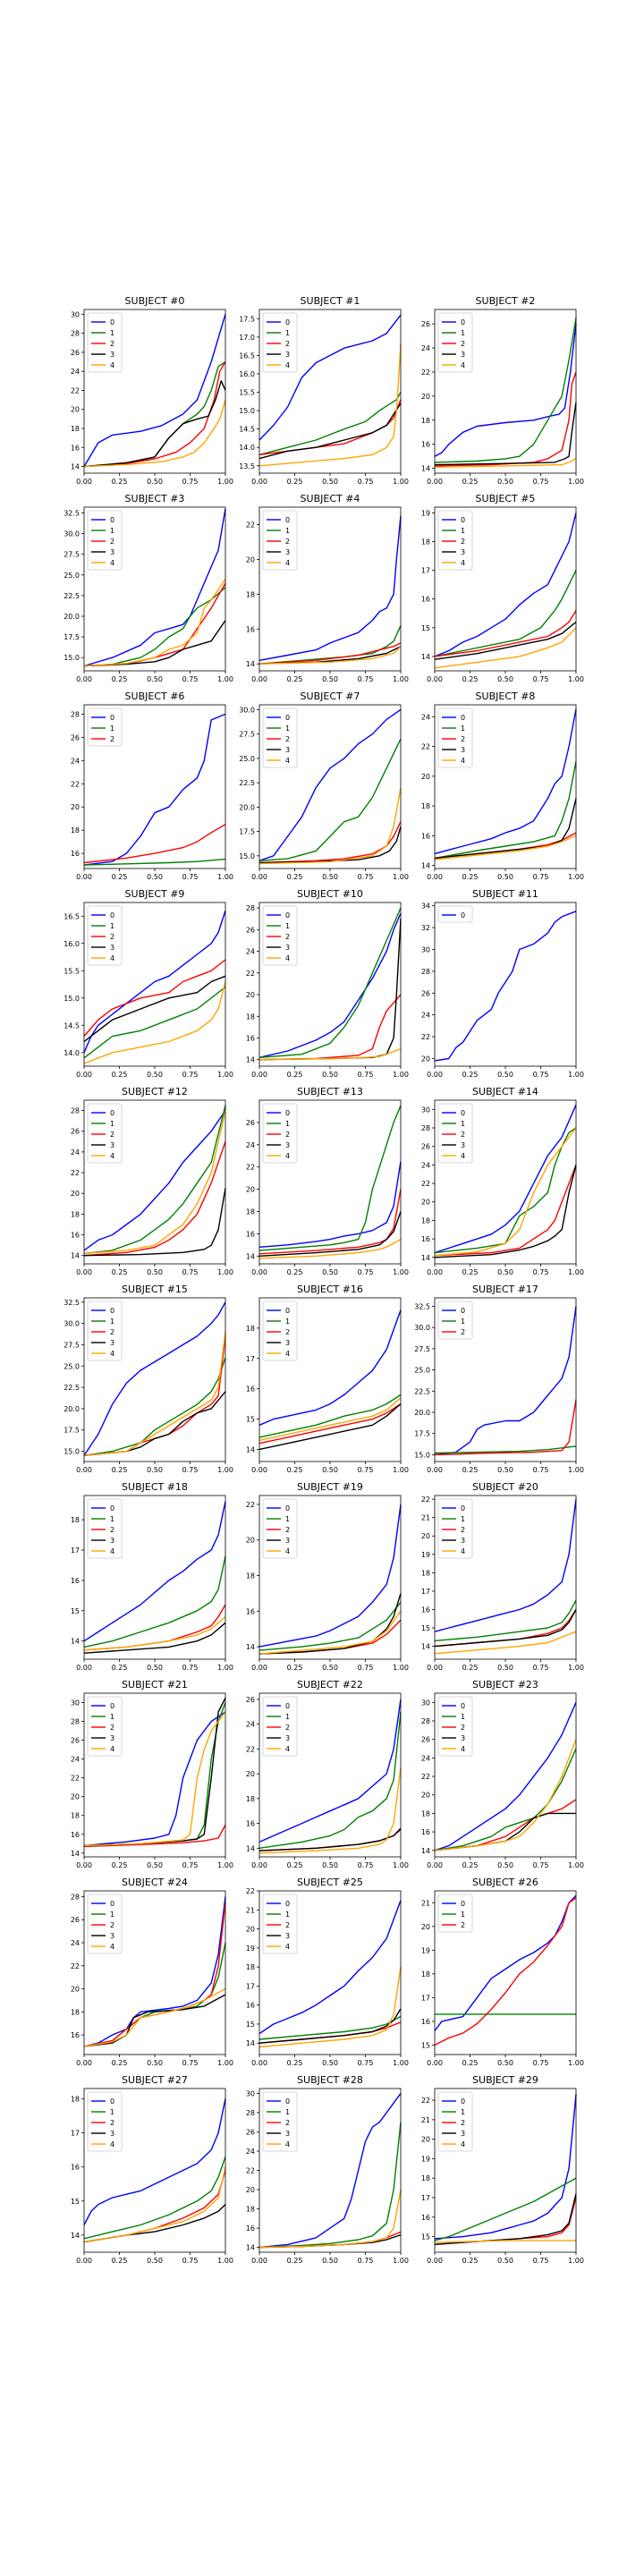 The image size is (644, 2576). I want to click on y-tick-label: 21, so click(425, 1518).